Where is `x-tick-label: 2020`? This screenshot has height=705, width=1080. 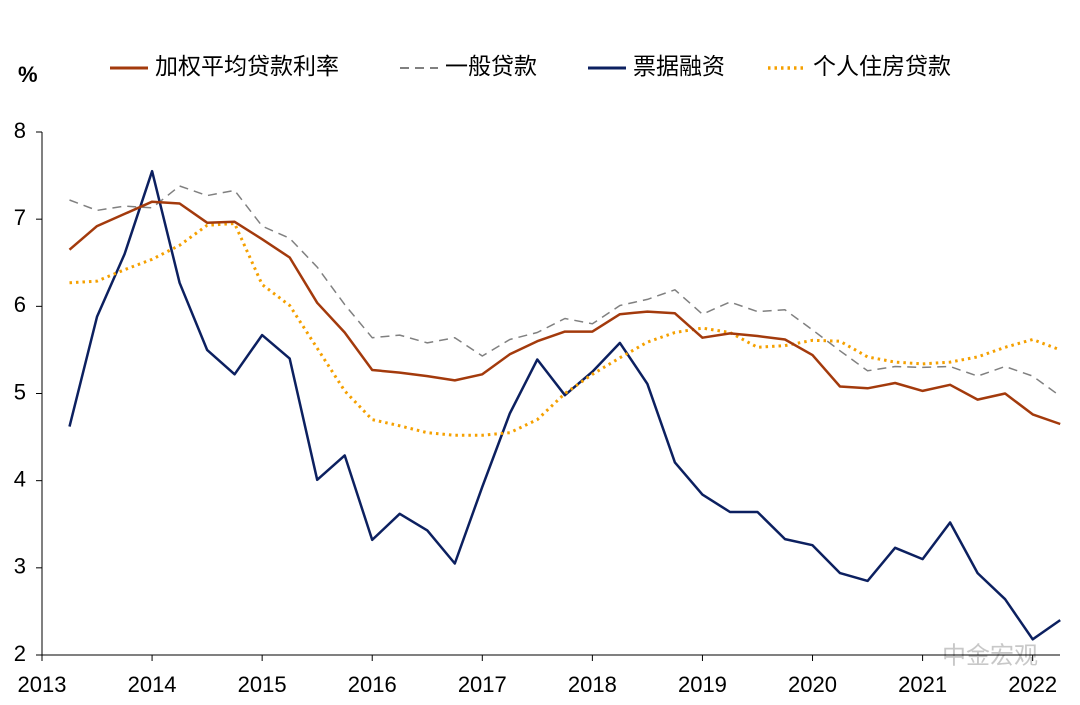 x-tick-label: 2020 is located at coordinates (812, 684).